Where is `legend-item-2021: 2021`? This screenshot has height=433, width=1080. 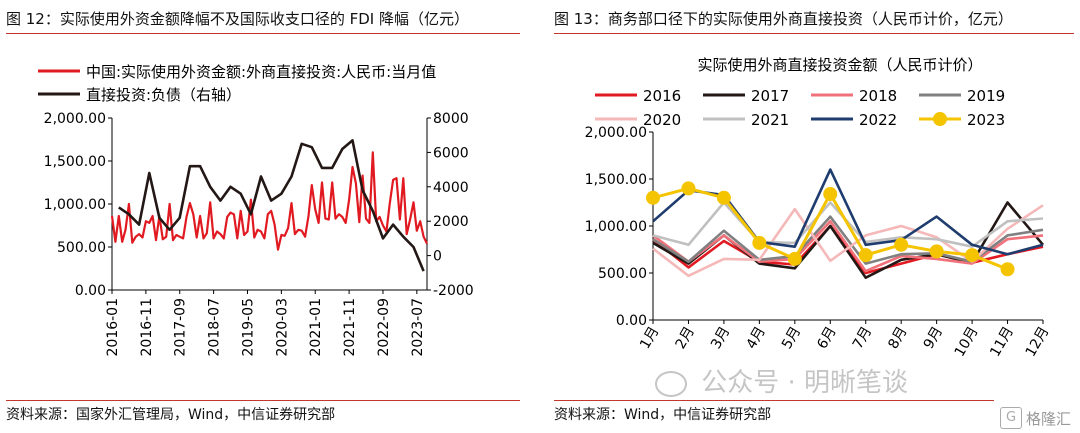
legend-item-2021: 2021 is located at coordinates (746, 120).